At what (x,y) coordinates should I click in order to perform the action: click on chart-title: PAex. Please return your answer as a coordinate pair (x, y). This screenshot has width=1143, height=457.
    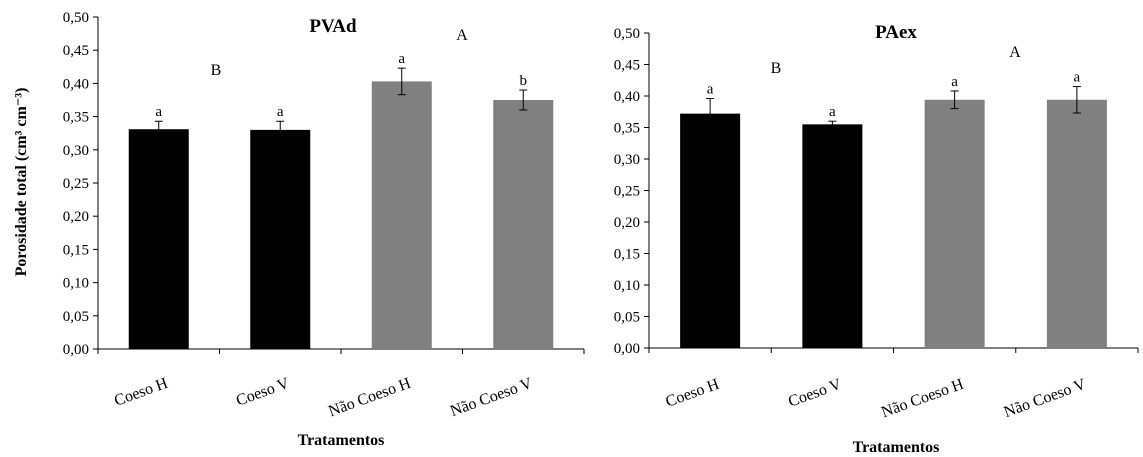
    Looking at the image, I should click on (896, 32).